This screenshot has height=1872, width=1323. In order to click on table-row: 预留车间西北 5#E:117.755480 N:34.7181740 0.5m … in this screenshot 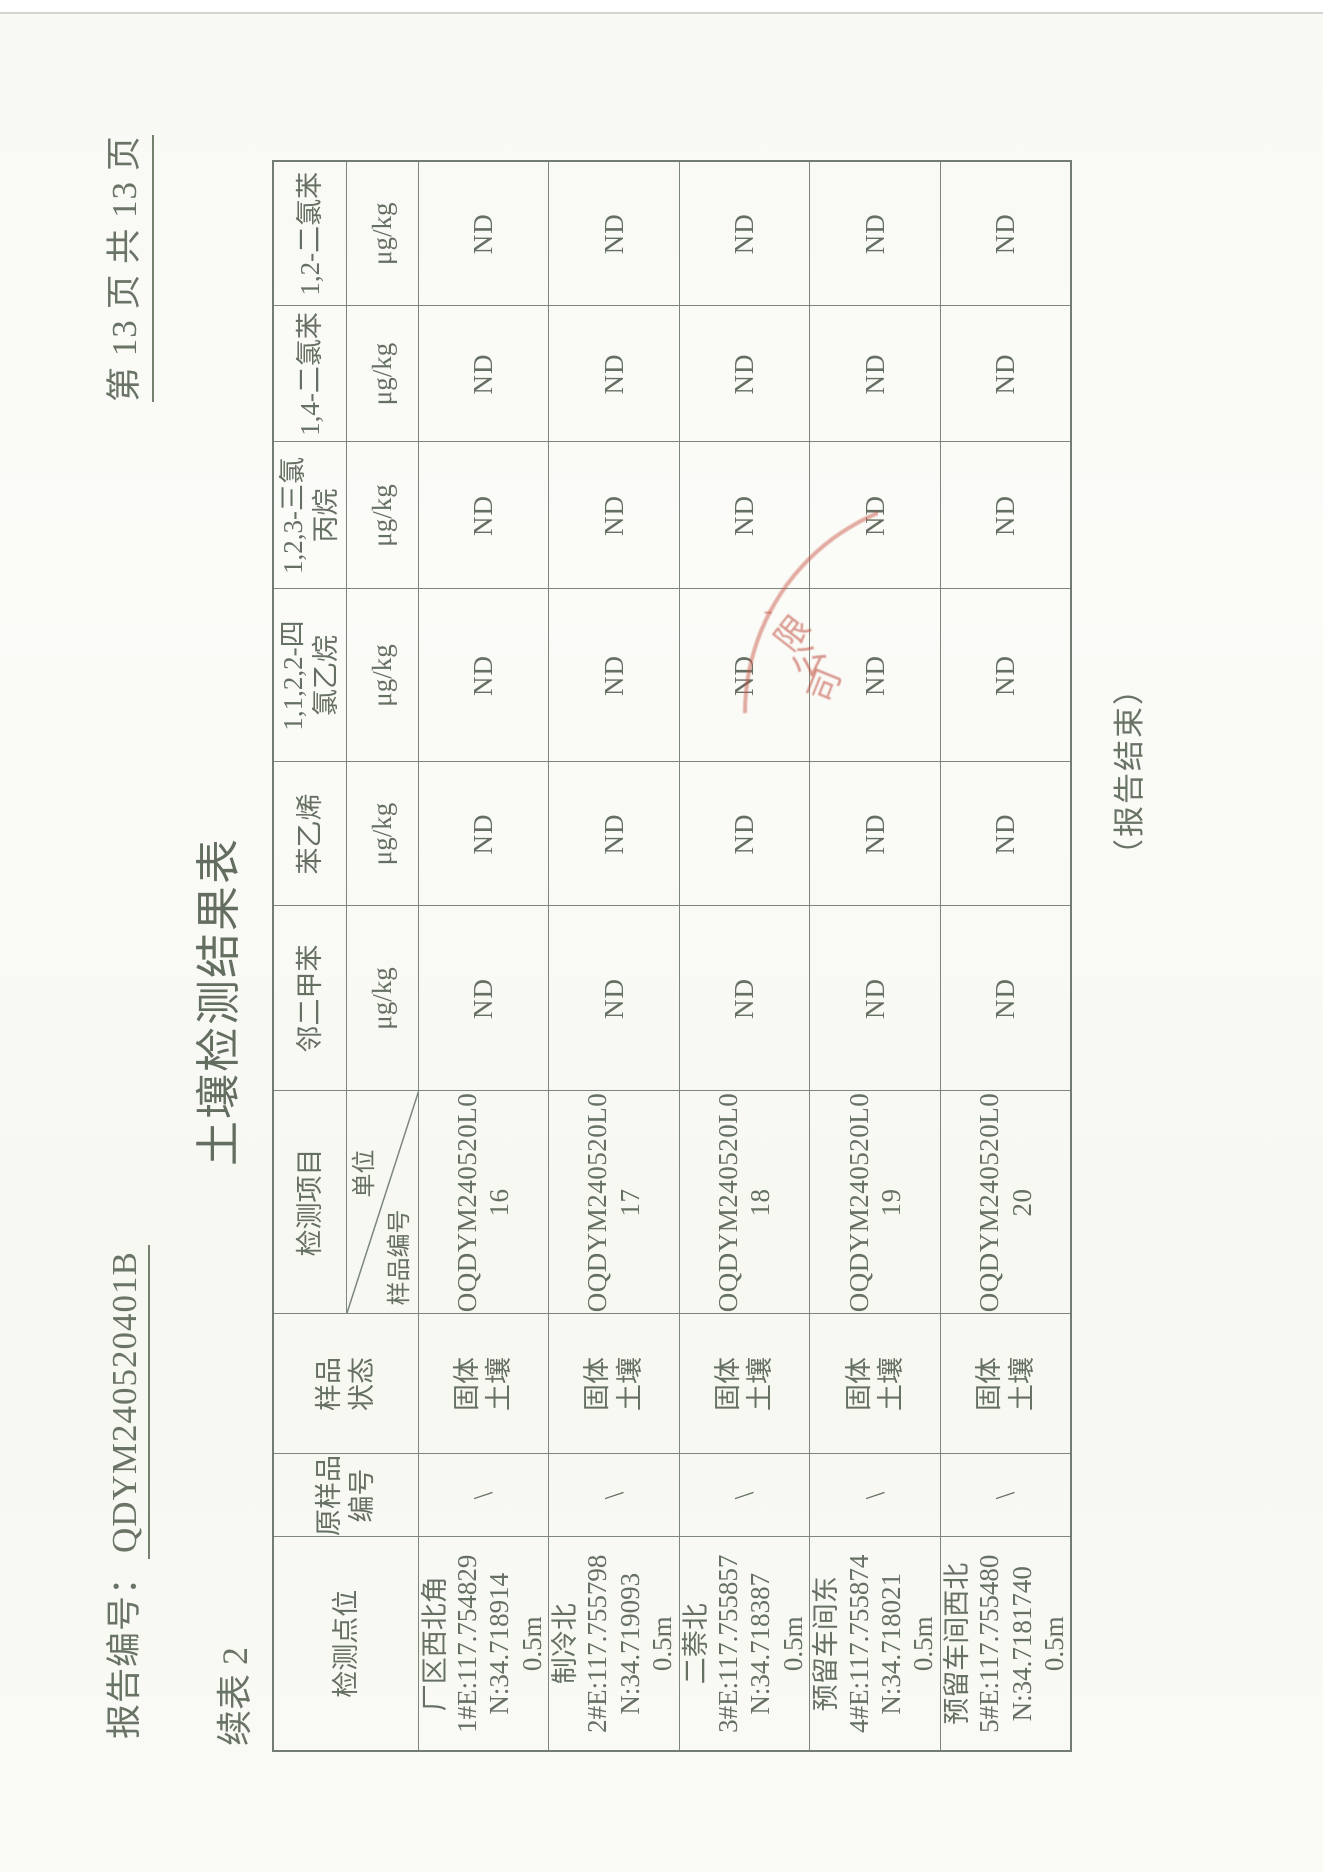, I will do `click(1006, 956)`.